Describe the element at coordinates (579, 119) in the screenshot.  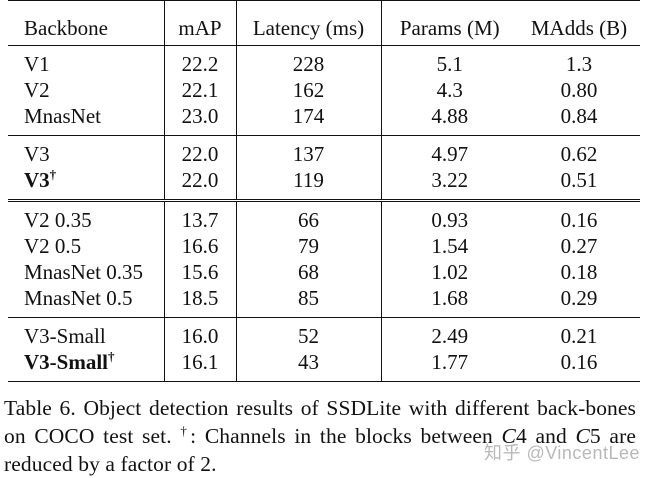
I see `cell-madds: 0.84` at that location.